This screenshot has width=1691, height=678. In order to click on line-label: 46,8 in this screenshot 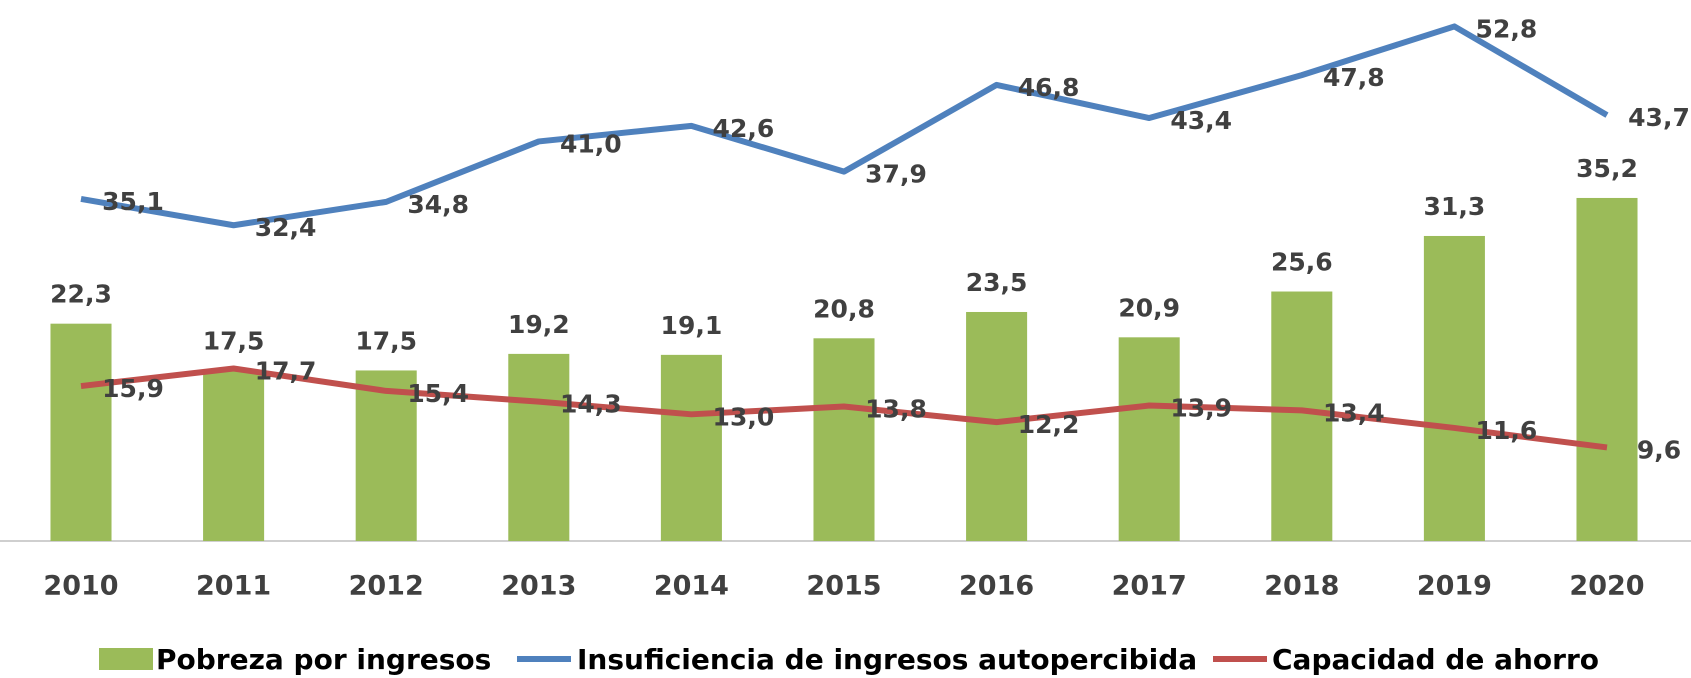, I will do `click(1049, 87)`.